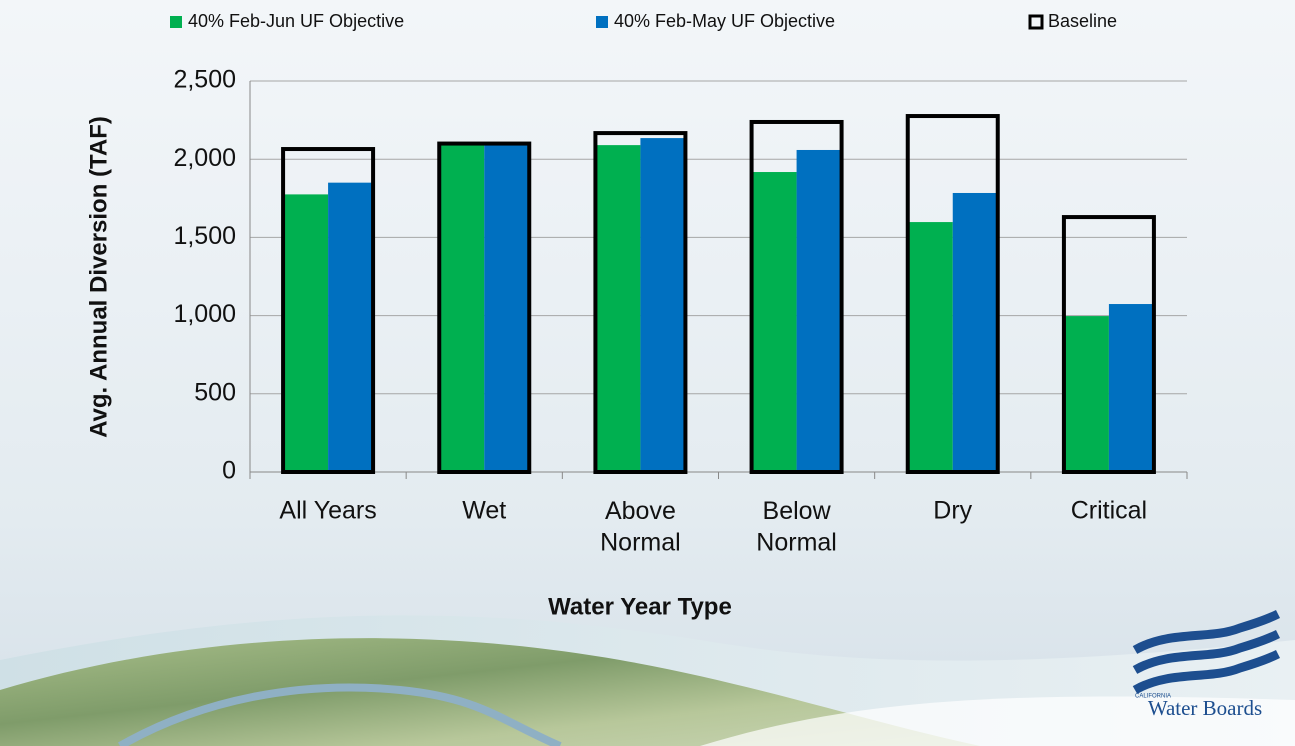 The height and width of the screenshot is (746, 1295). What do you see at coordinates (952, 511) in the screenshot?
I see `x-tick-label: Dry` at bounding box center [952, 511].